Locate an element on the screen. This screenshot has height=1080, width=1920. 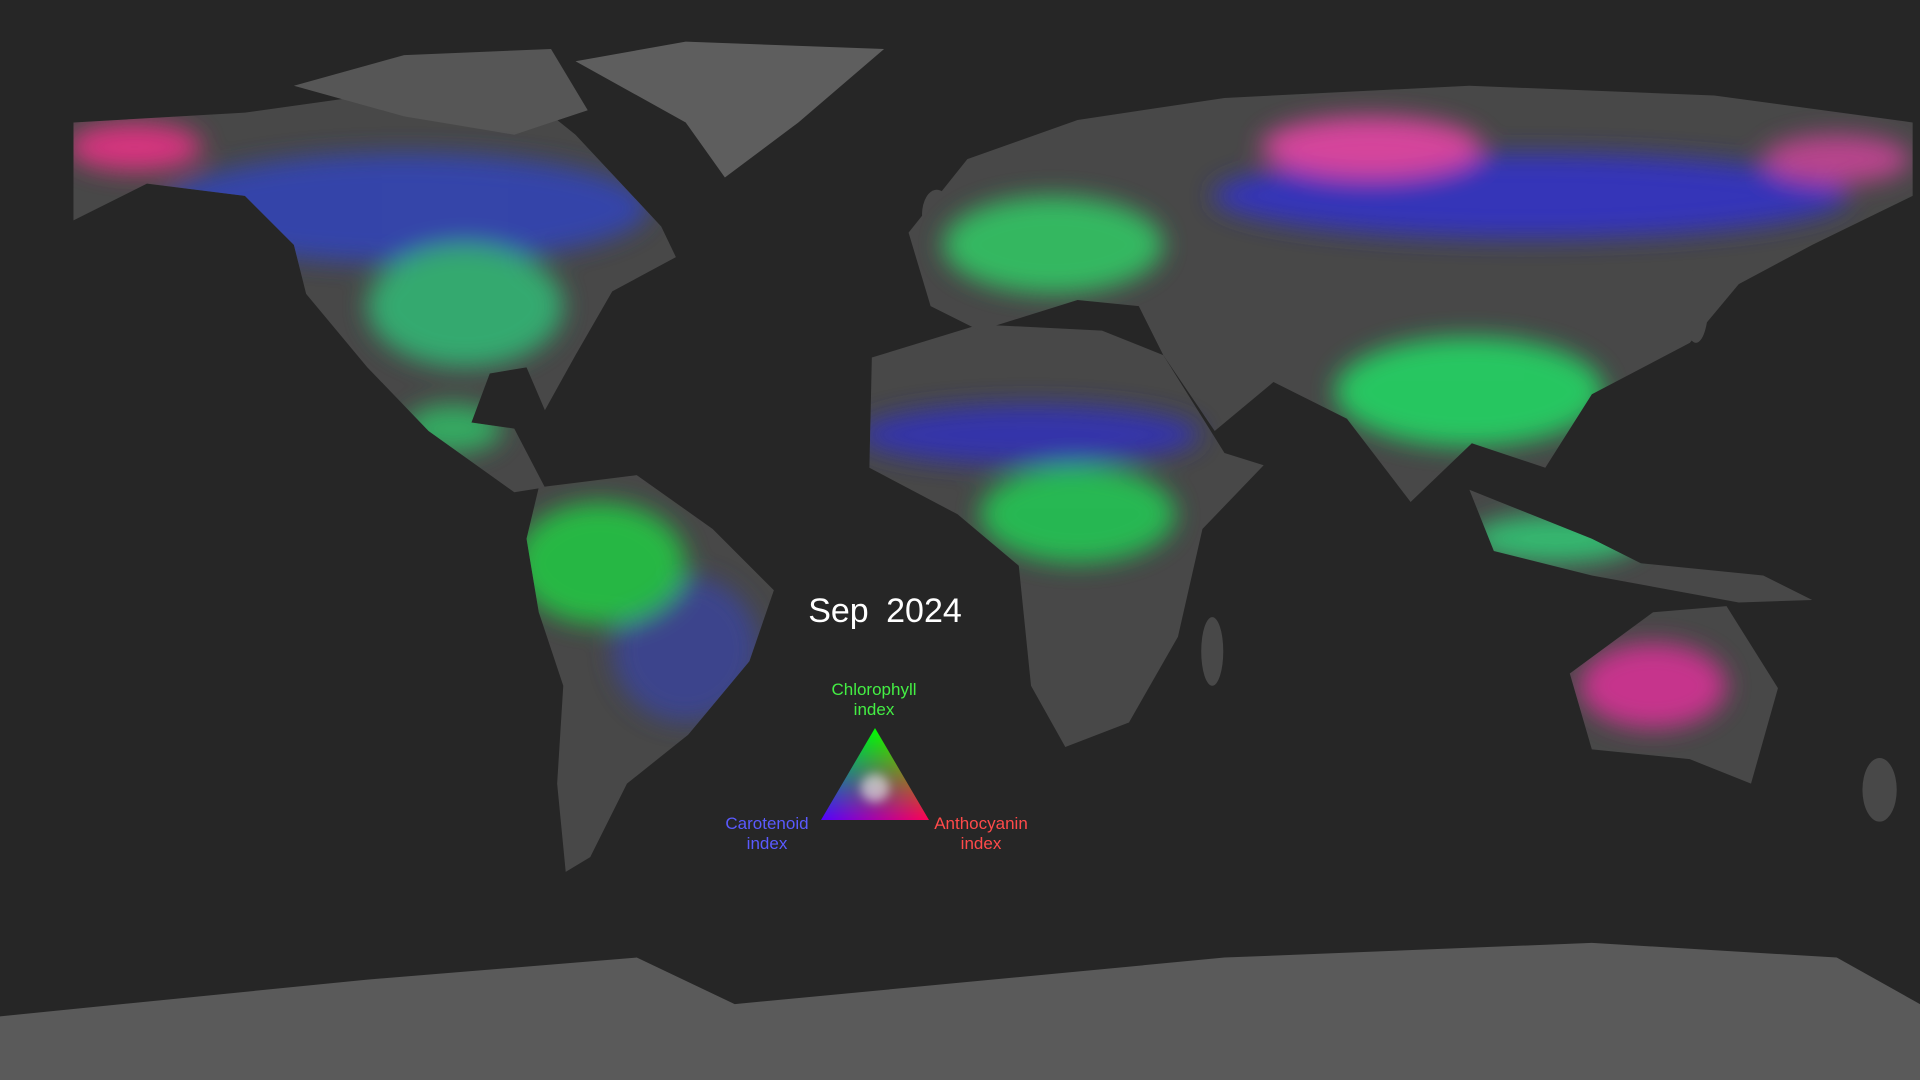
japan is located at coordinates (1696, 306).